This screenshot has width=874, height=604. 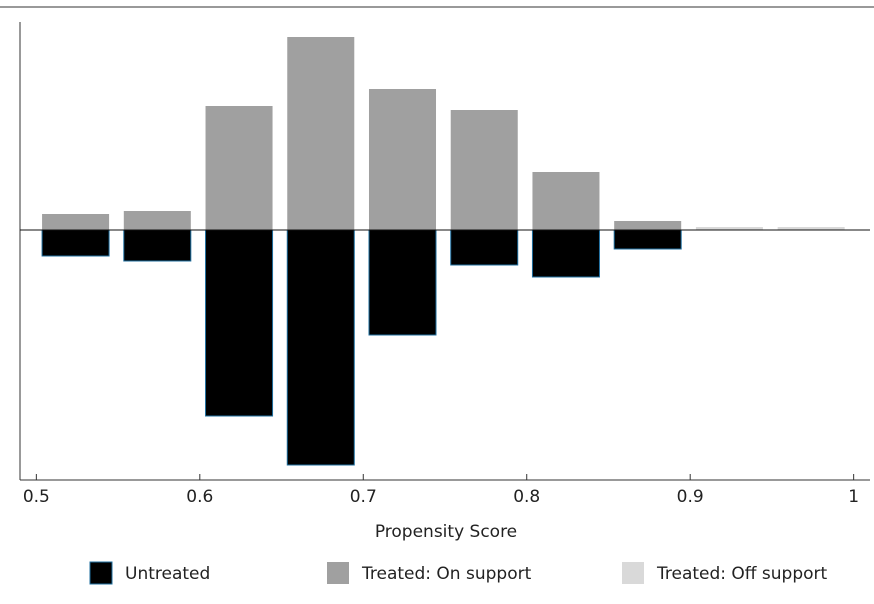 What do you see at coordinates (363, 497) in the screenshot?
I see `x-tick-label: 0.7` at bounding box center [363, 497].